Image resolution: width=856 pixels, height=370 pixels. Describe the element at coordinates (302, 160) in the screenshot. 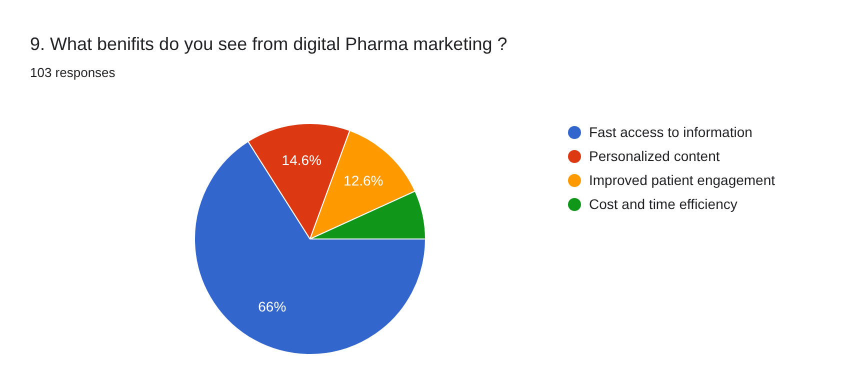

I see `data-label: 14.6%` at that location.